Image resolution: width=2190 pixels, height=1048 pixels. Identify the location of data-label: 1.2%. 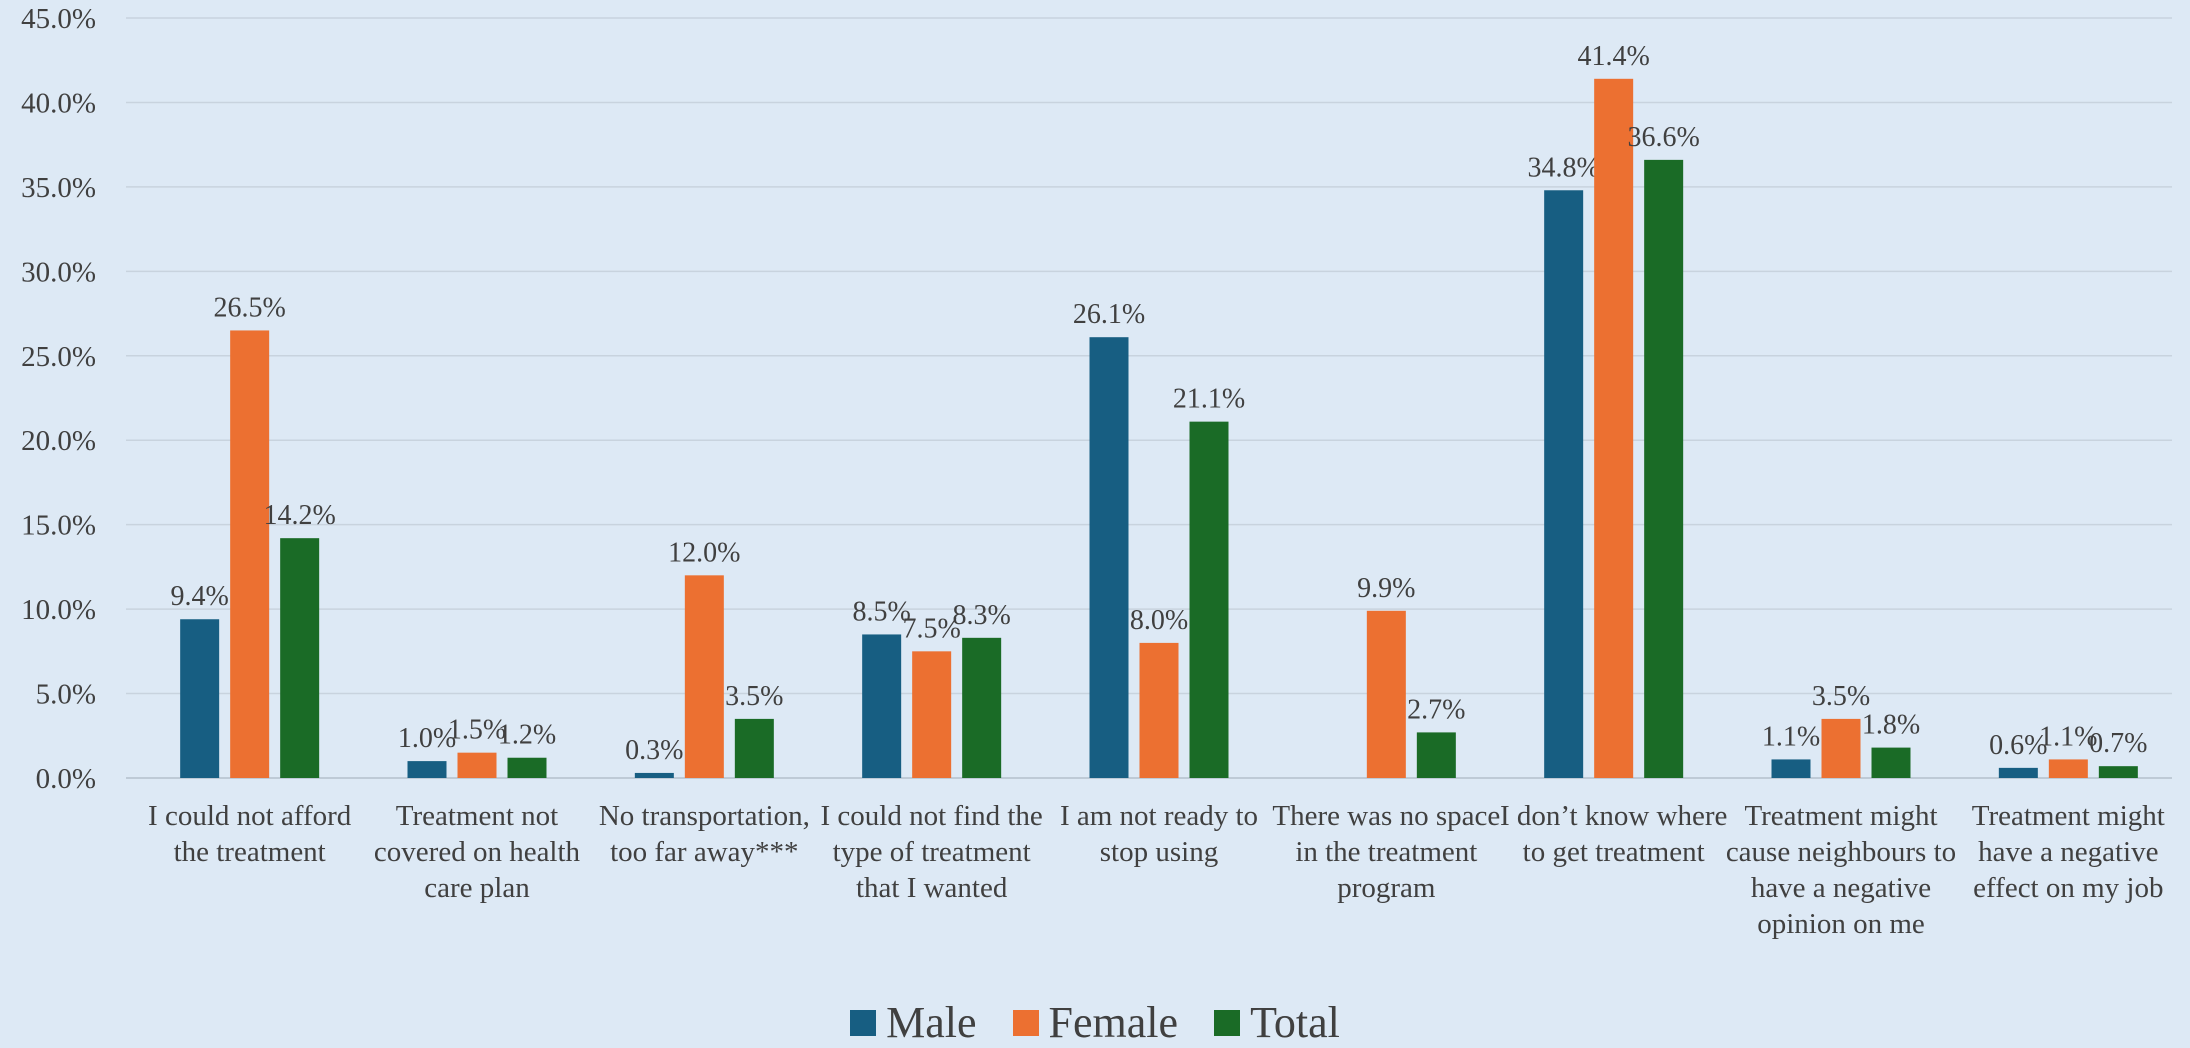
(527, 735).